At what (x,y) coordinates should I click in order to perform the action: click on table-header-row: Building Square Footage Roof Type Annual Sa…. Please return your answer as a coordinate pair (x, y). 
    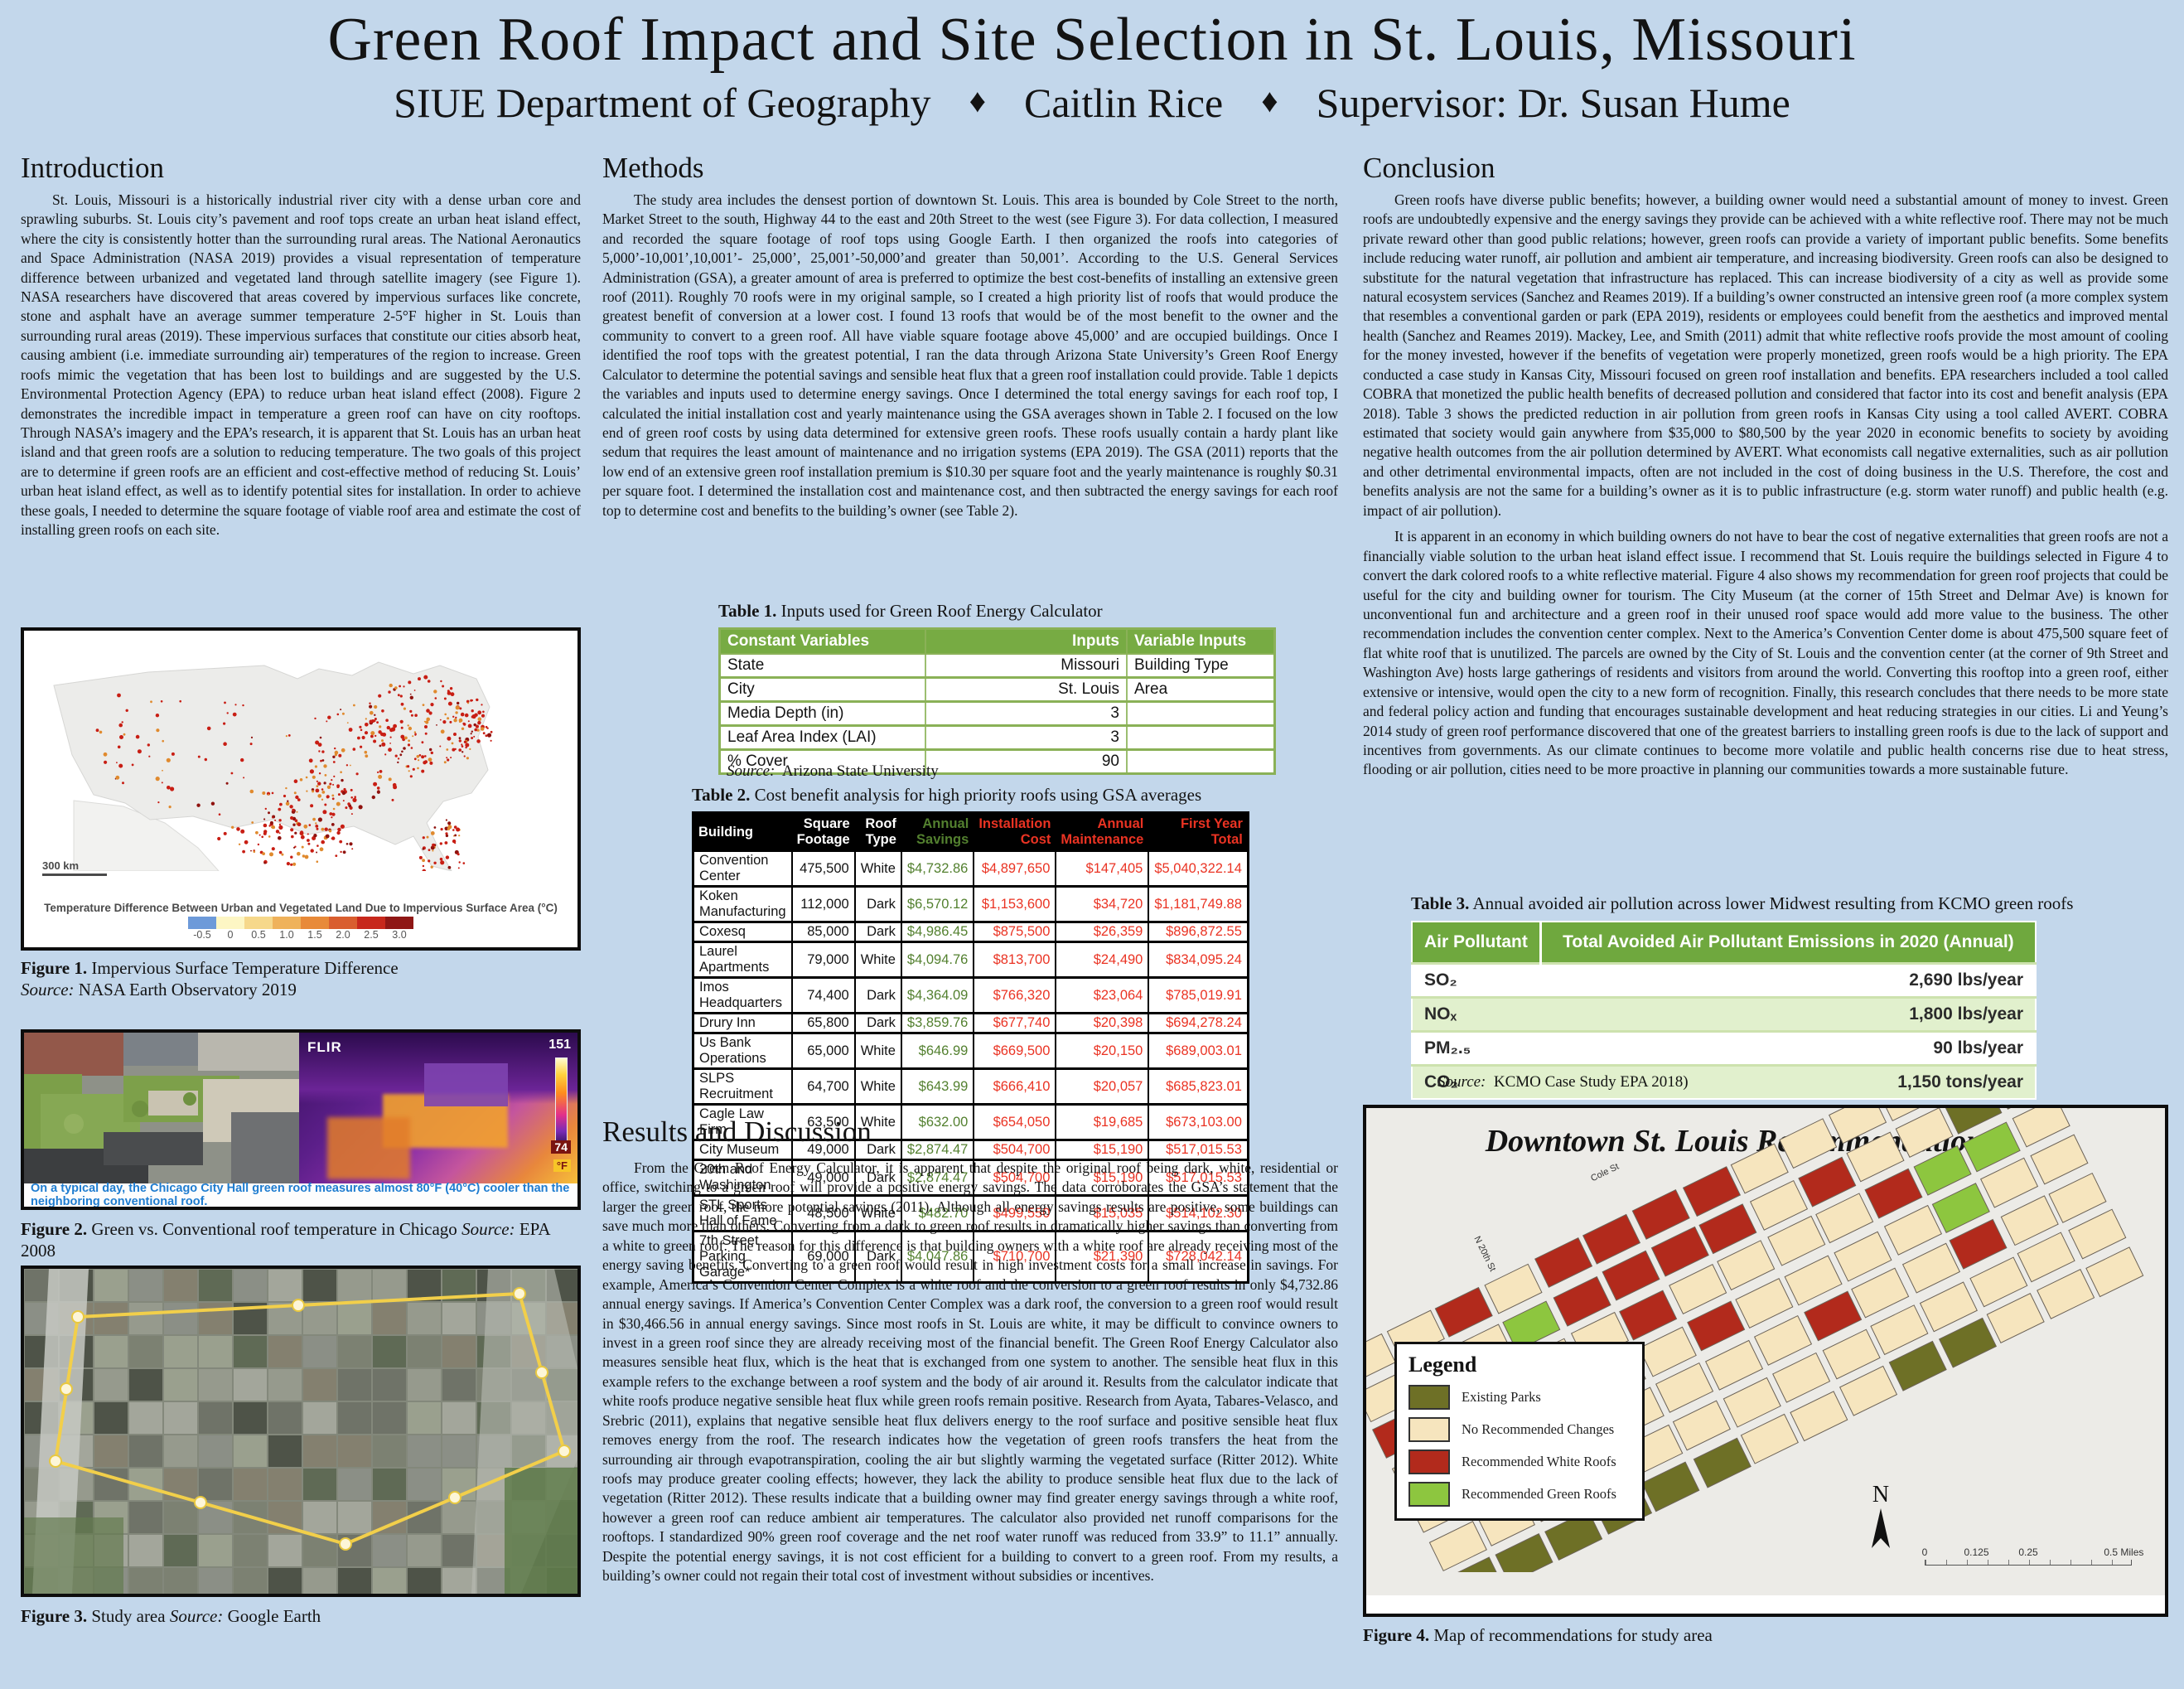
    Looking at the image, I should click on (970, 831).